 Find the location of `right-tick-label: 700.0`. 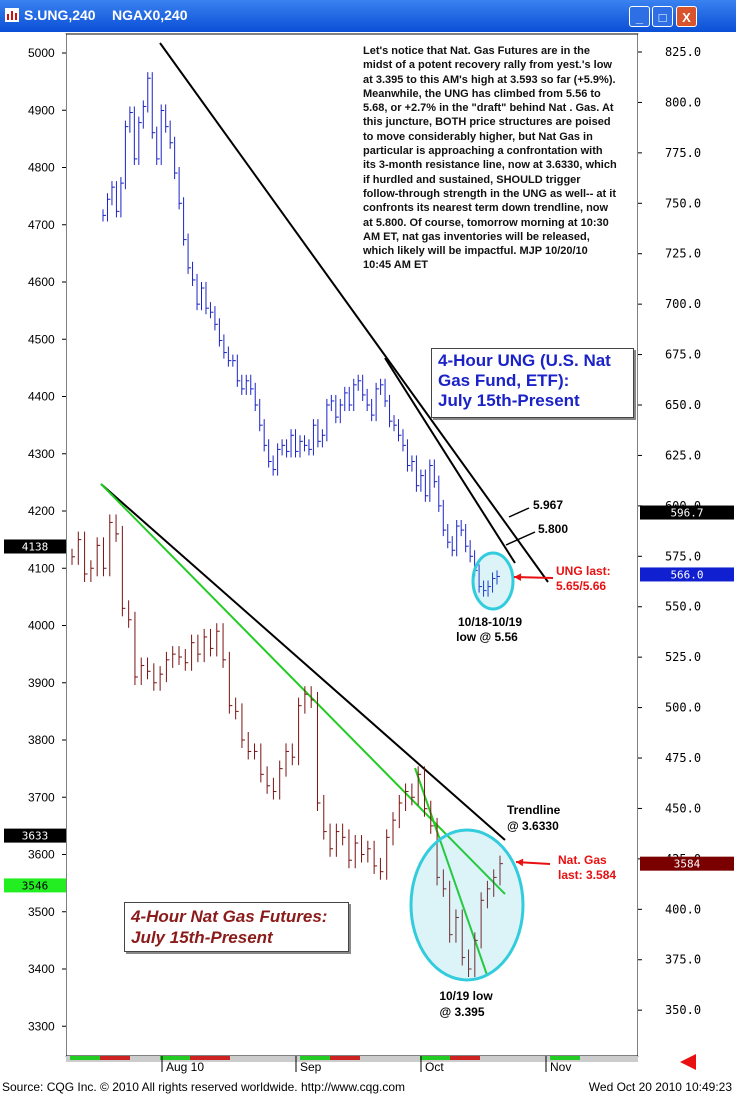

right-tick-label: 700.0 is located at coordinates (683, 304).